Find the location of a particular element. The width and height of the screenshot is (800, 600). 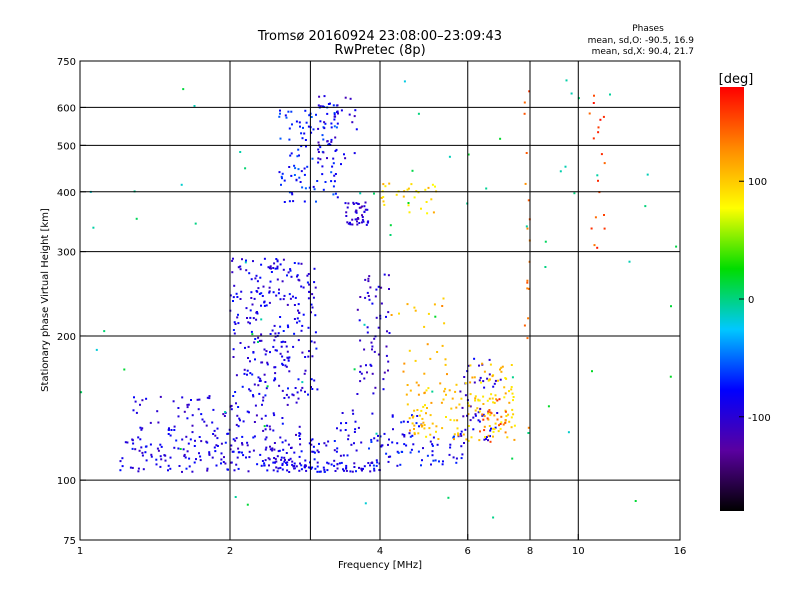

y-tick-label: 750 is located at coordinates (66, 62).